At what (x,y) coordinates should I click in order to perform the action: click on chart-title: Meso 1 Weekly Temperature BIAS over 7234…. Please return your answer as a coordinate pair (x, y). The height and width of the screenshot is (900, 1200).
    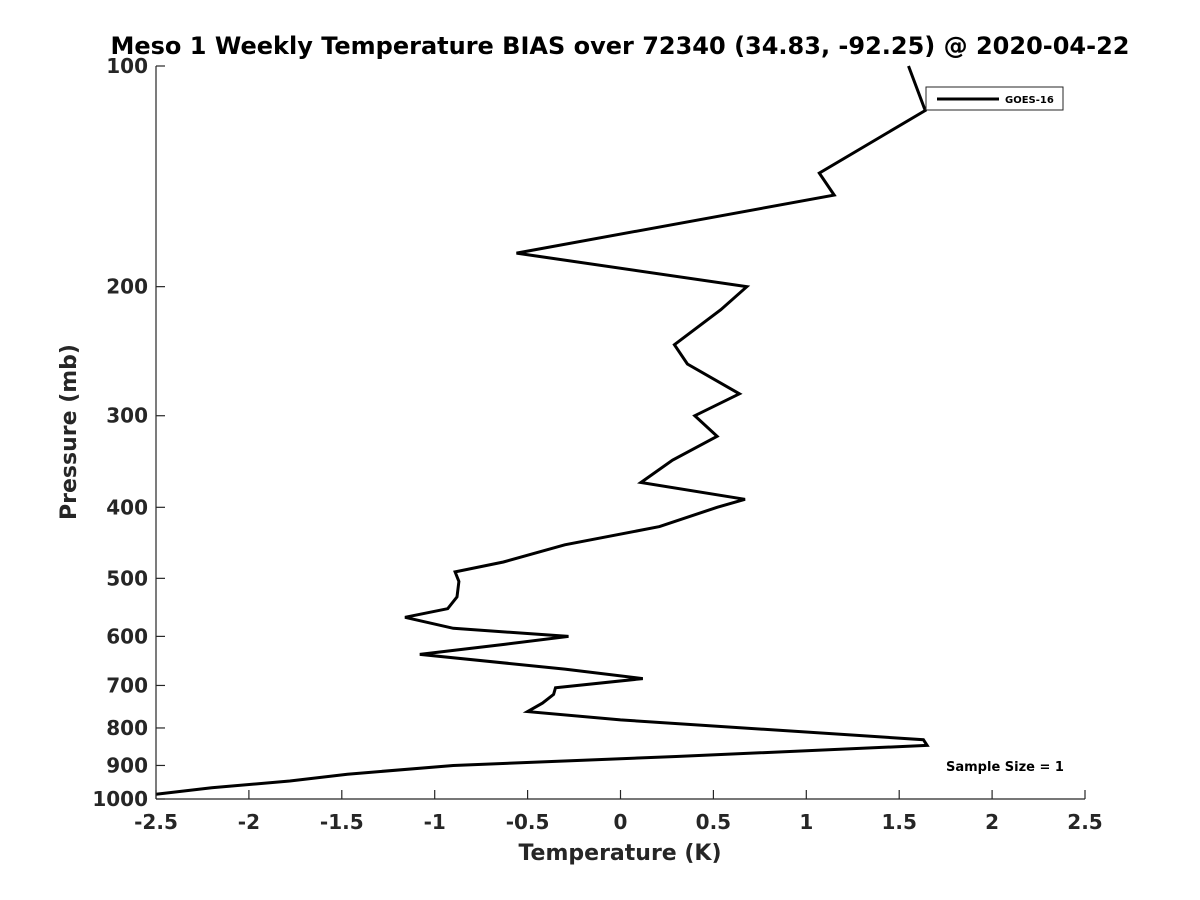
    Looking at the image, I should click on (619, 46).